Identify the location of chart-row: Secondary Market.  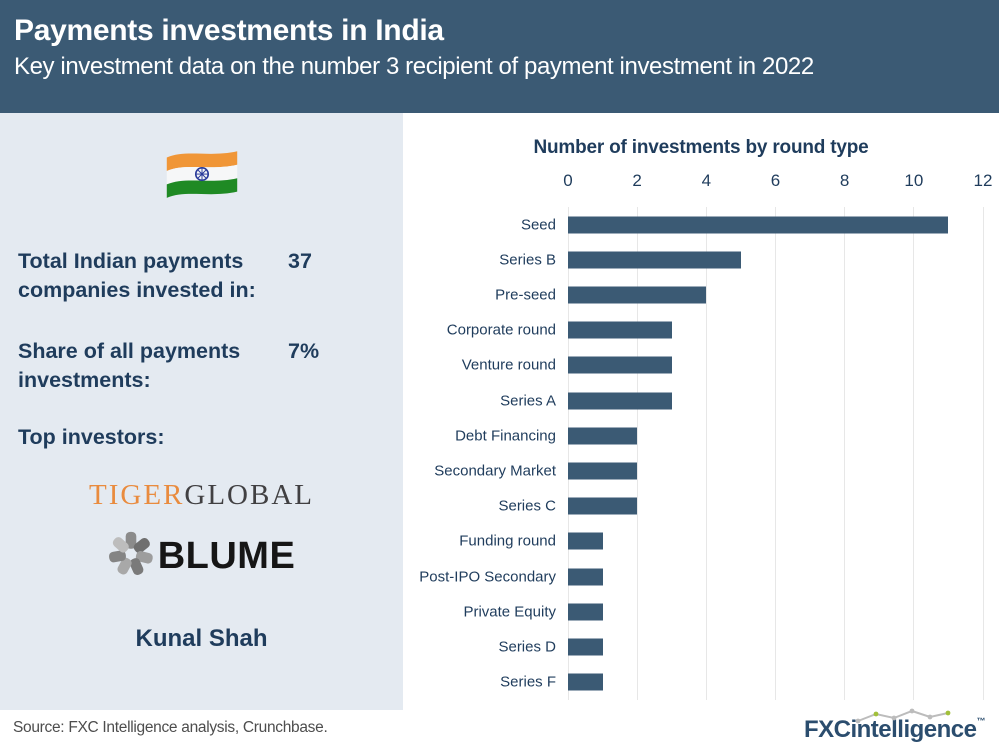
(708, 470).